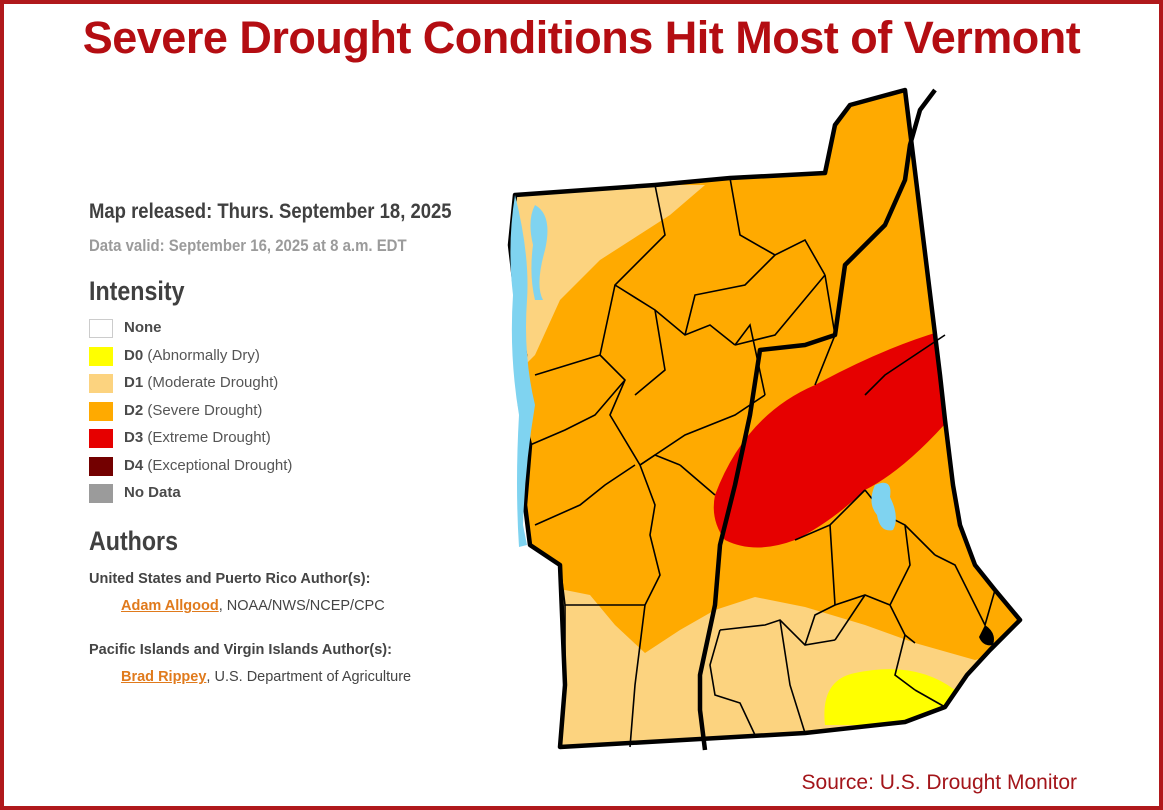 Image resolution: width=1163 pixels, height=810 pixels. What do you see at coordinates (164, 677) in the screenshot?
I see `pacific-author-link: Brad Rippey` at bounding box center [164, 677].